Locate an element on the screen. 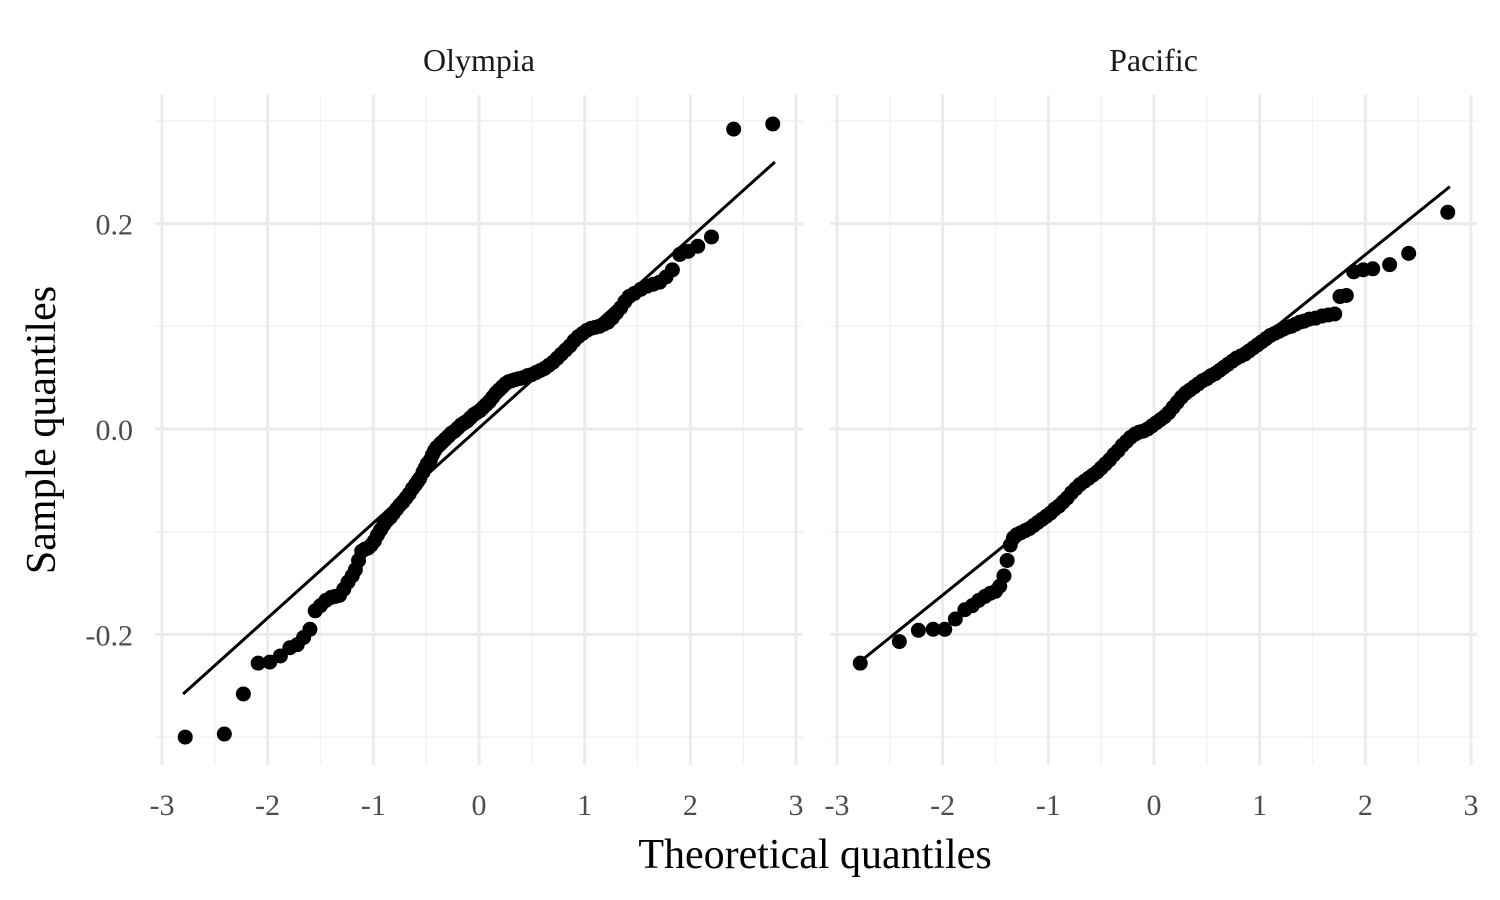 This screenshot has height=900, width=1500. y-tick-label: -0.2 is located at coordinates (110, 635).